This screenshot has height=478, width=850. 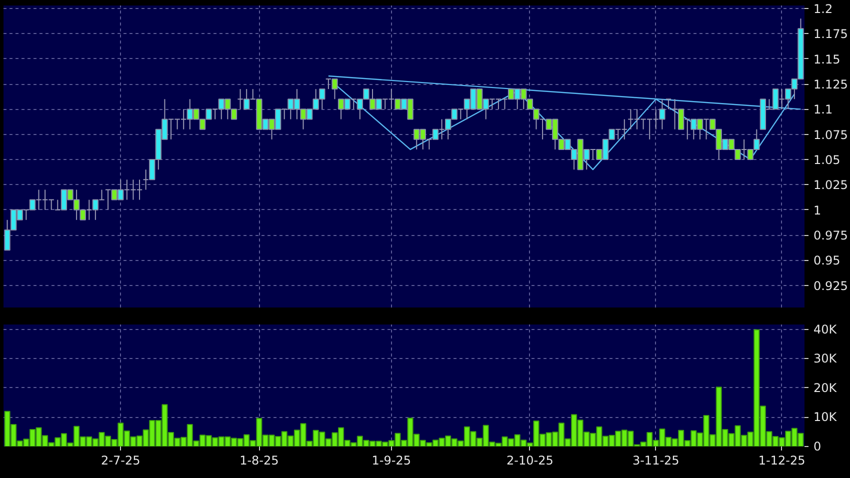 I want to click on y-tick-label: 1.075, so click(x=831, y=135).